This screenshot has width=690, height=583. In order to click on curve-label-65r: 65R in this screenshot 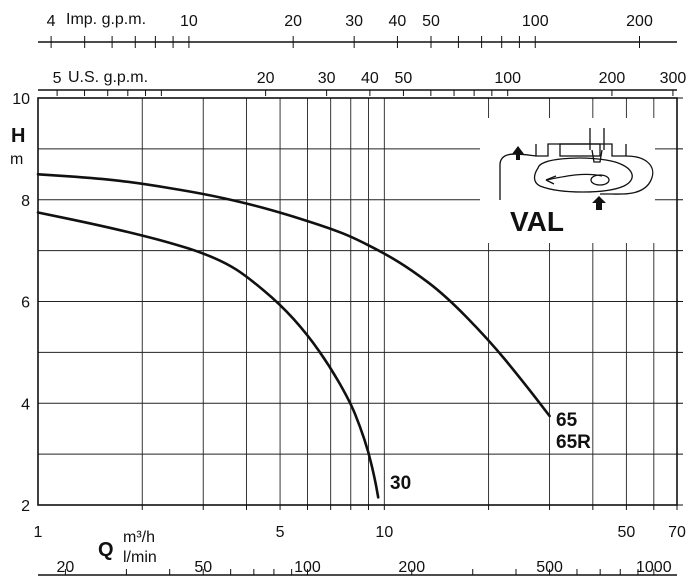, I will do `click(573, 442)`.